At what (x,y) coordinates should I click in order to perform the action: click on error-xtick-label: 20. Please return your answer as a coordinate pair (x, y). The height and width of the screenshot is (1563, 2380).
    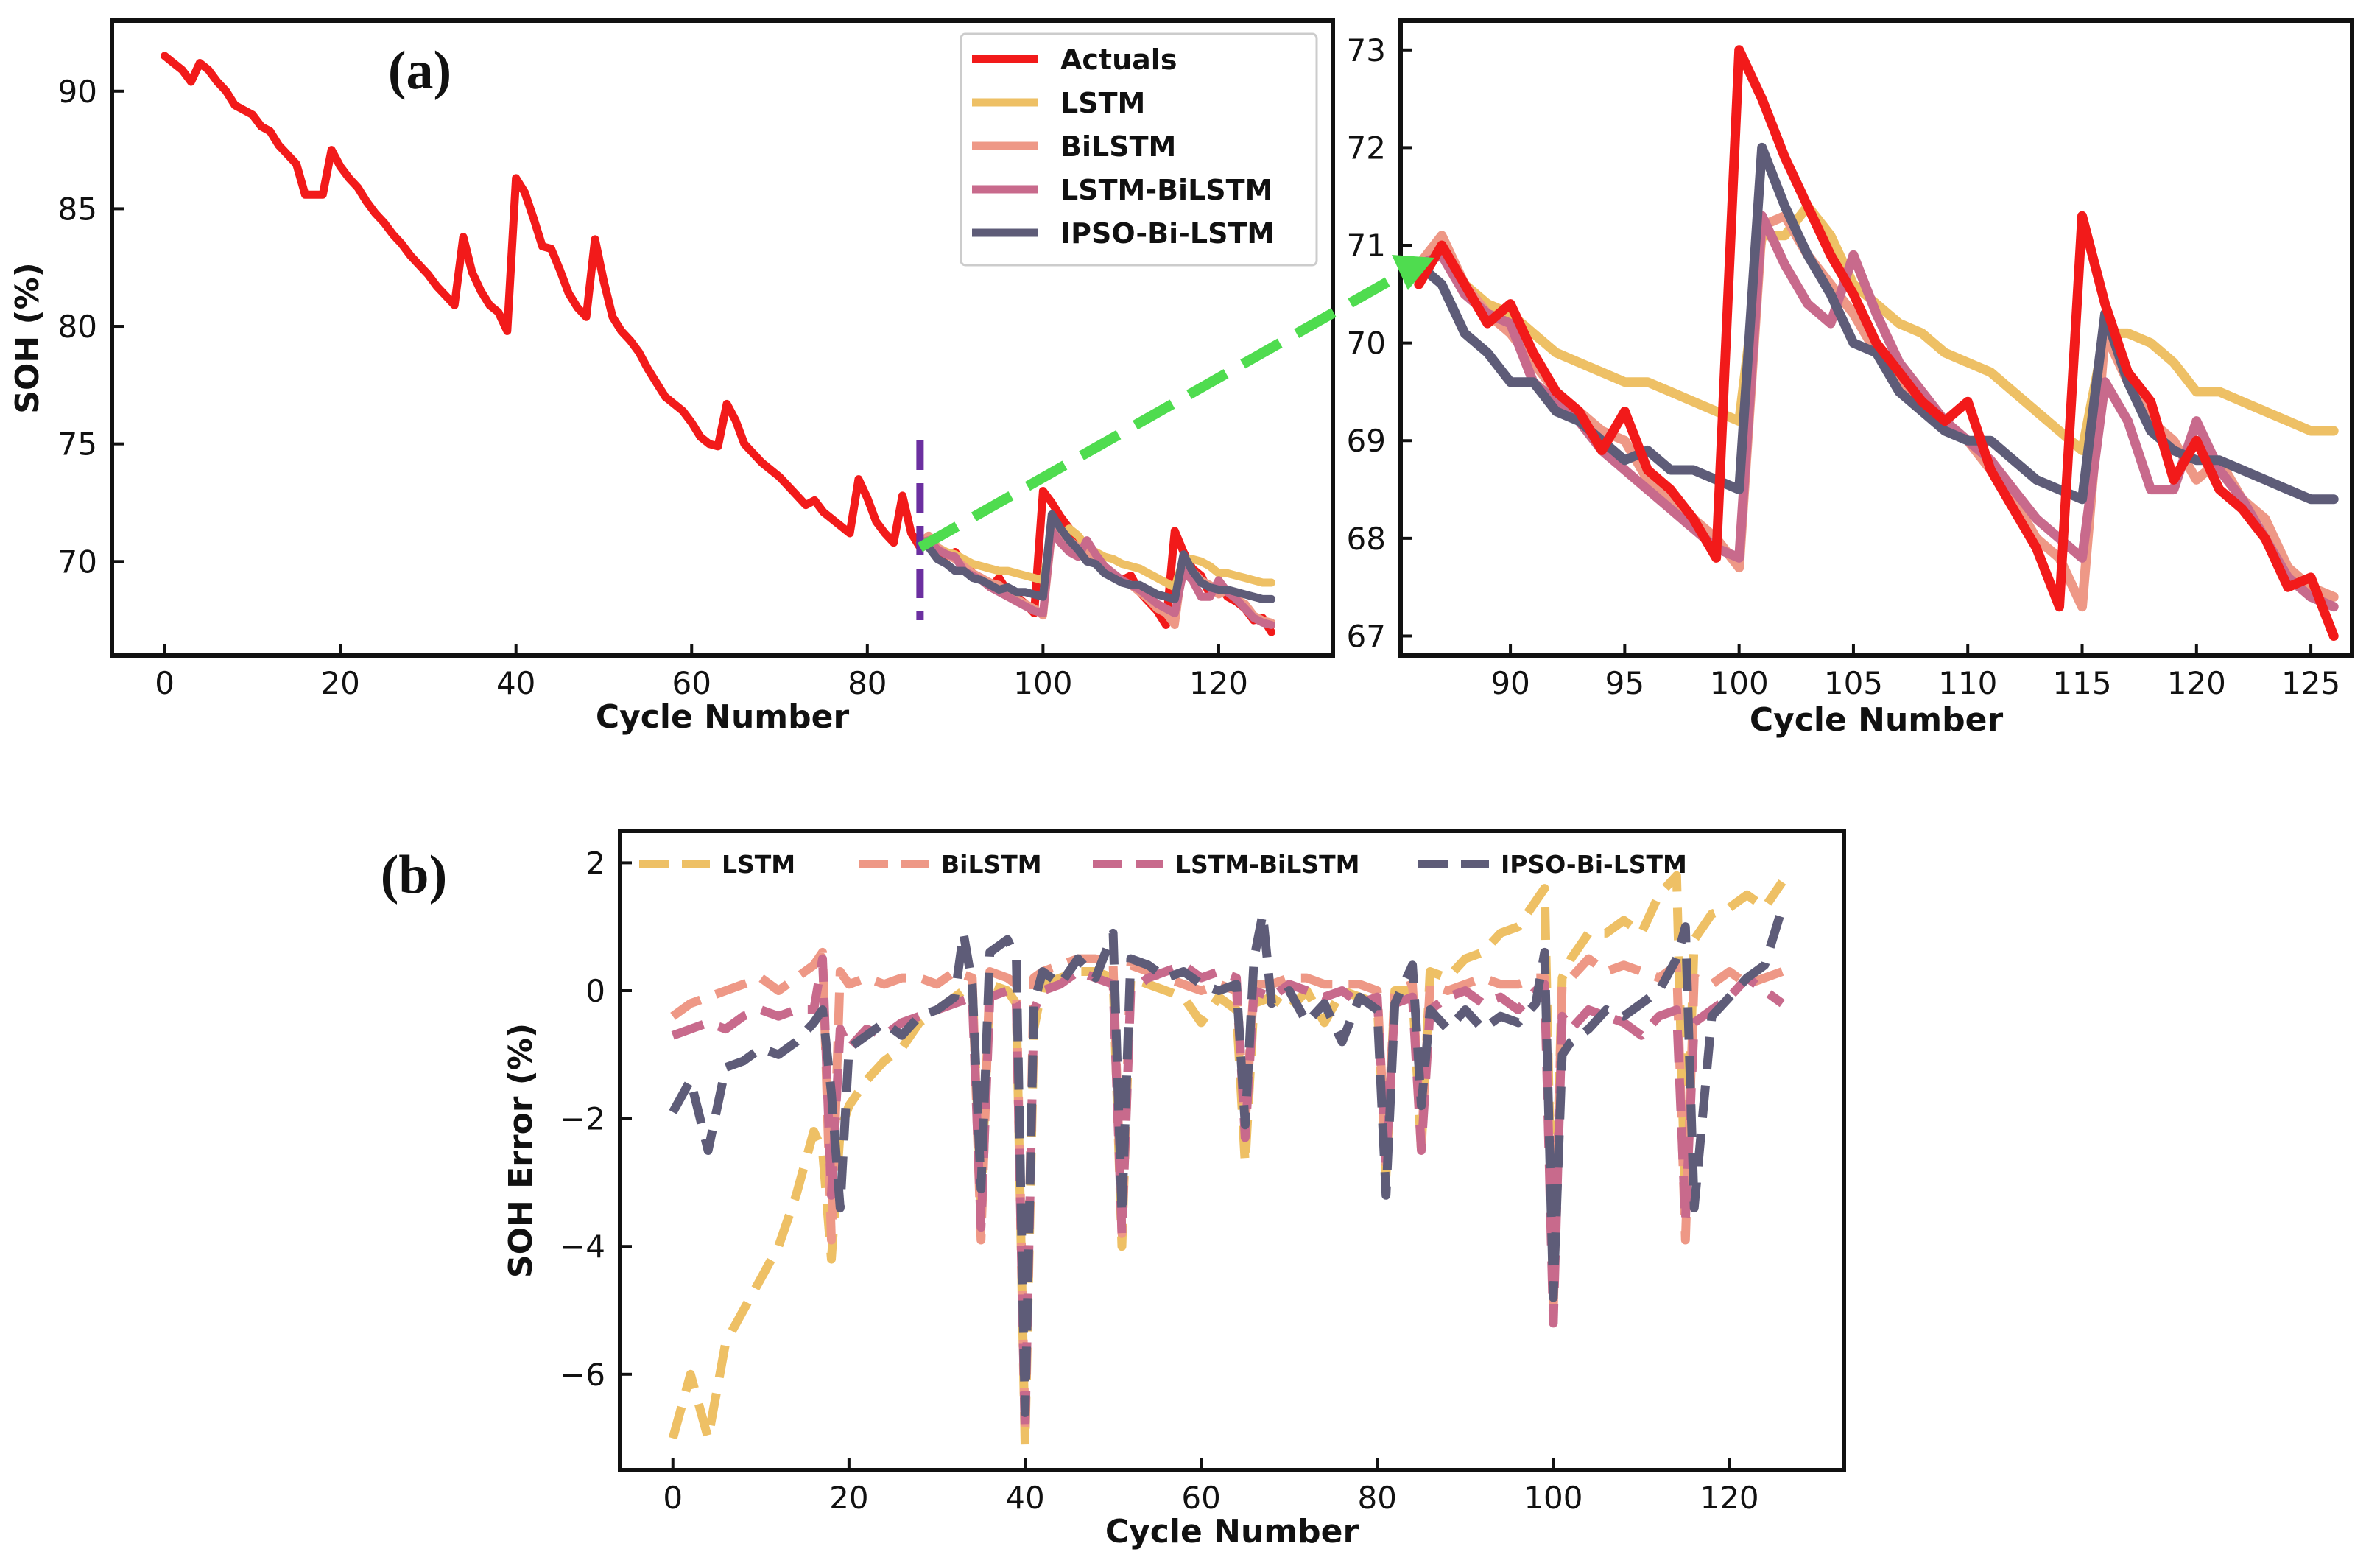
    Looking at the image, I should click on (849, 1498).